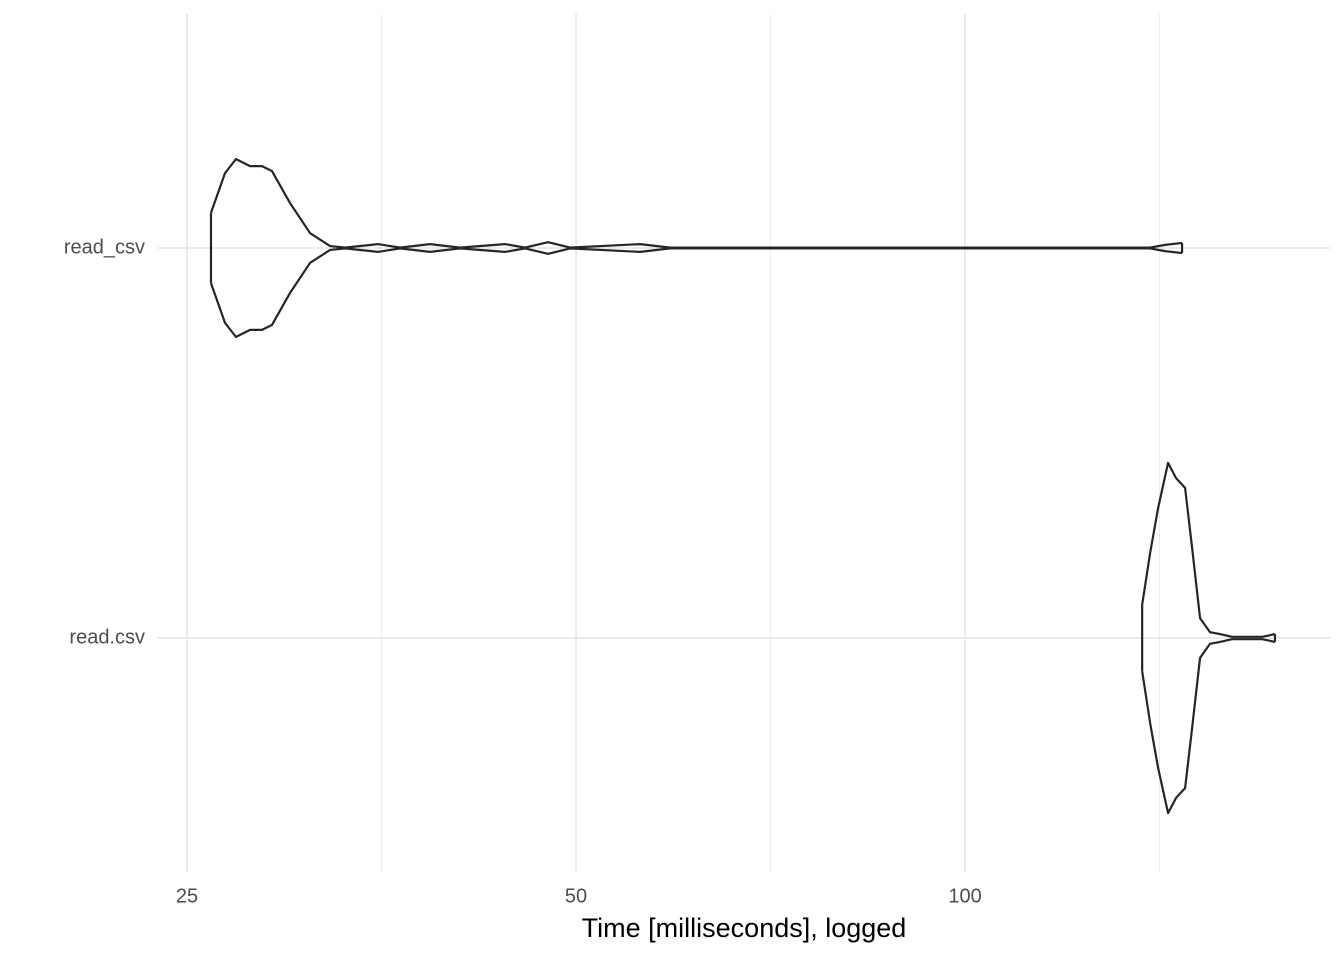 The image size is (1344, 960). Describe the element at coordinates (576, 896) in the screenshot. I see `x-tick-label: 50` at that location.